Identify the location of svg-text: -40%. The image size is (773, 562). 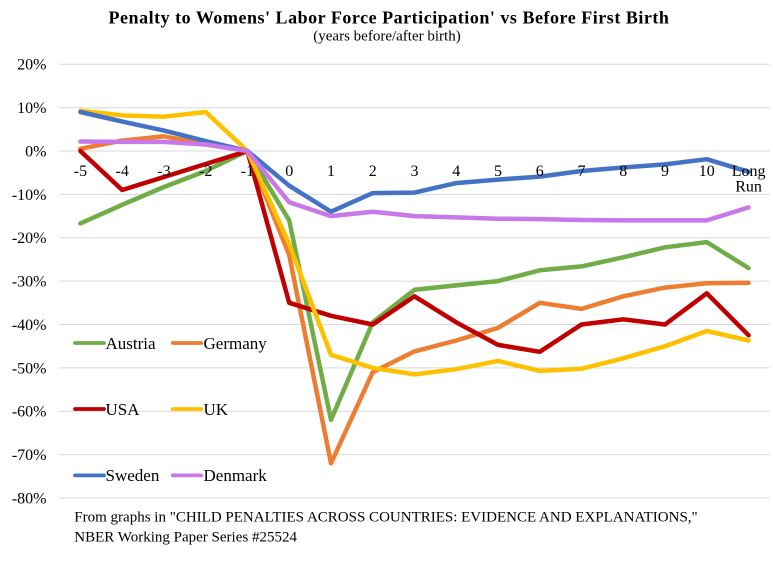
(29, 325).